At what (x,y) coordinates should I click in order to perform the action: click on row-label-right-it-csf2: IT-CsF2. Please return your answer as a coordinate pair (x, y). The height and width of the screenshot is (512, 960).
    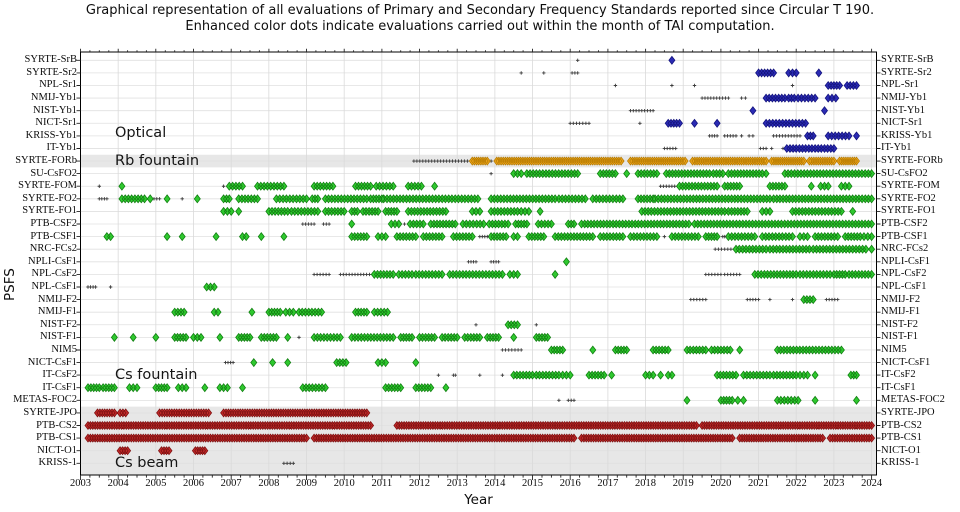
    Looking at the image, I should click on (898, 375).